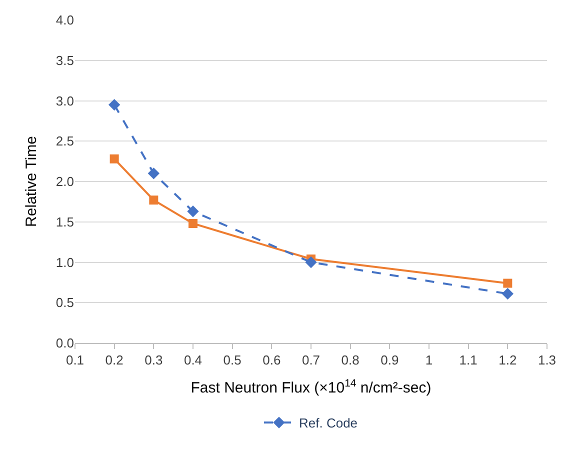  I want to click on y-tick-label: 0.5, so click(65, 302).